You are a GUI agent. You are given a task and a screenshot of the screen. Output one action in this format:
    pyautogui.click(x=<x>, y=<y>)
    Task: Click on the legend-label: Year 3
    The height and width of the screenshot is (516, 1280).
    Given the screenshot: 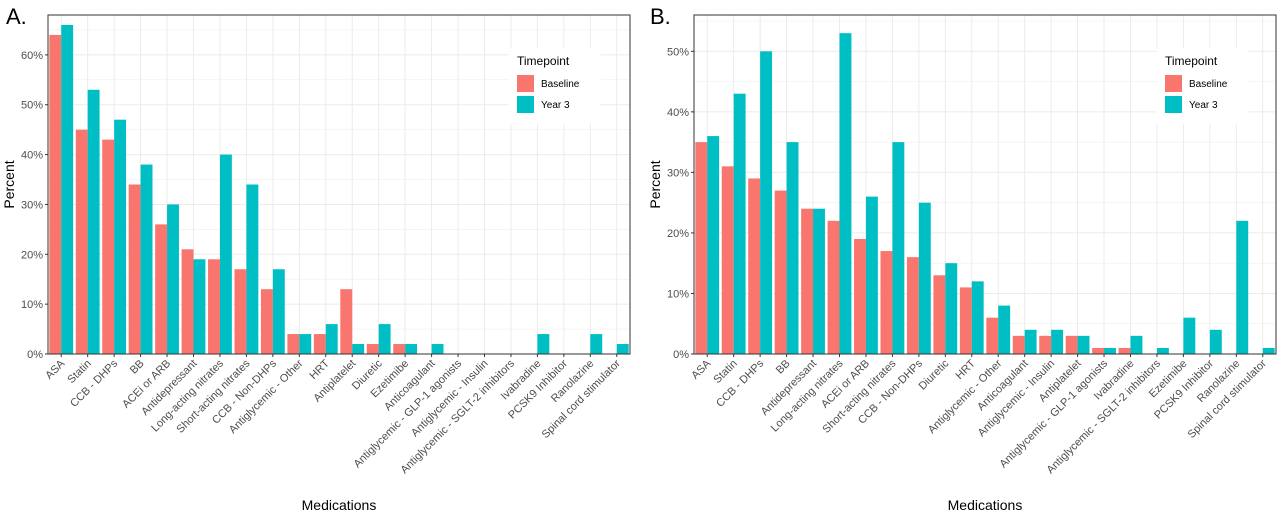 What is the action you would take?
    pyautogui.click(x=555, y=105)
    